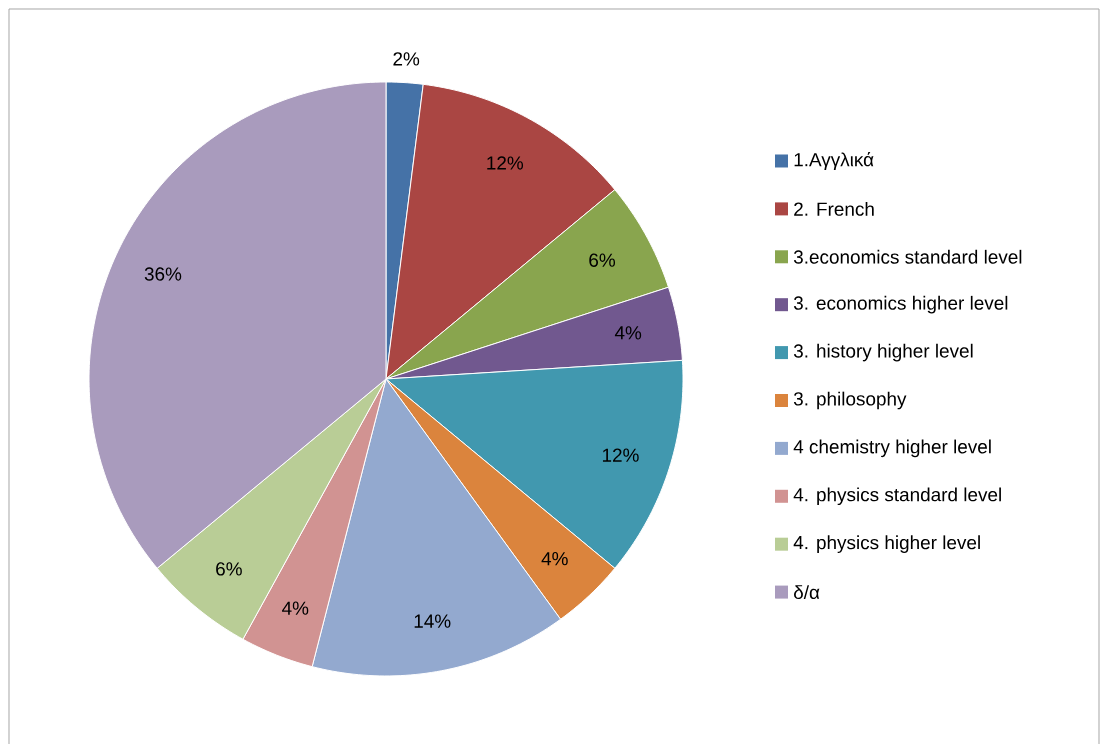 This screenshot has width=1108, height=744. Describe the element at coordinates (432, 621) in the screenshot. I see `data-label: 14%` at that location.